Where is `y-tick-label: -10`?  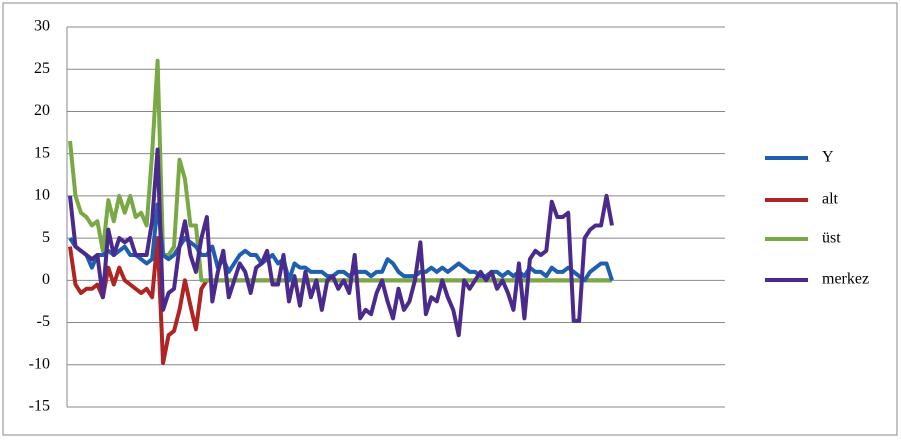
y-tick-label: -10 is located at coordinates (39, 363).